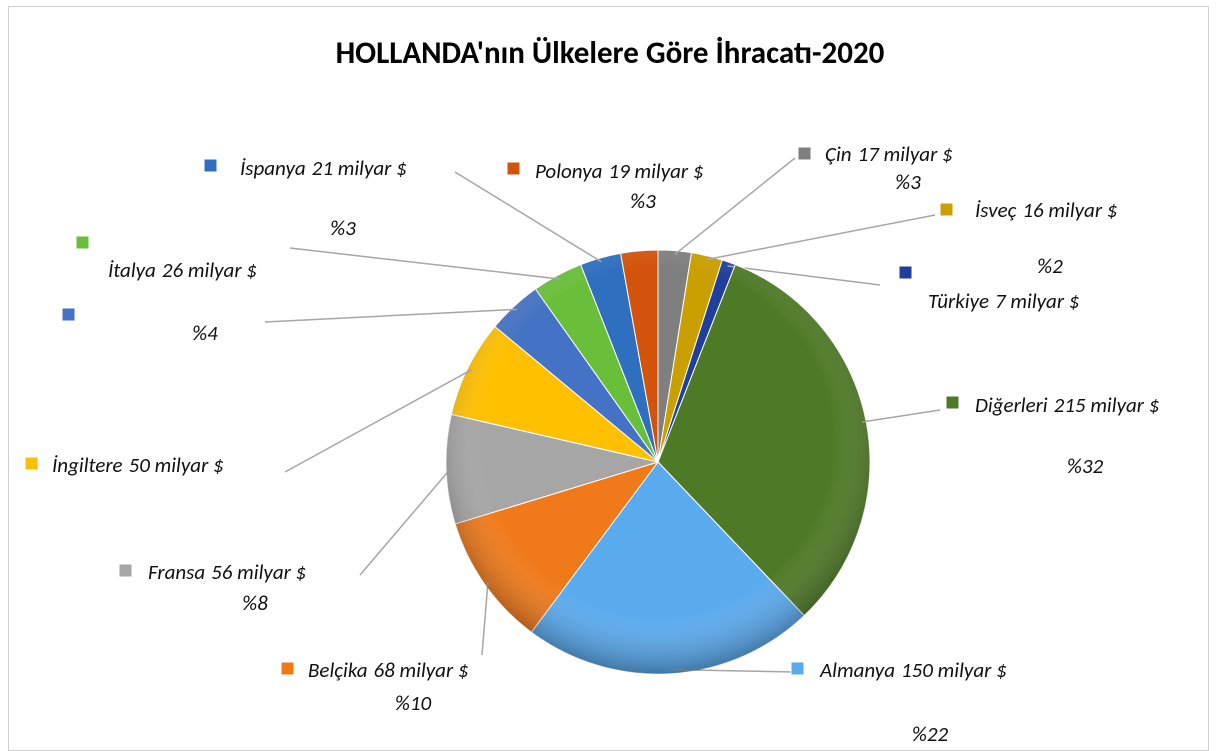  What do you see at coordinates (1011, 405) in the screenshot?
I see `label-name: Diğerleri` at bounding box center [1011, 405].